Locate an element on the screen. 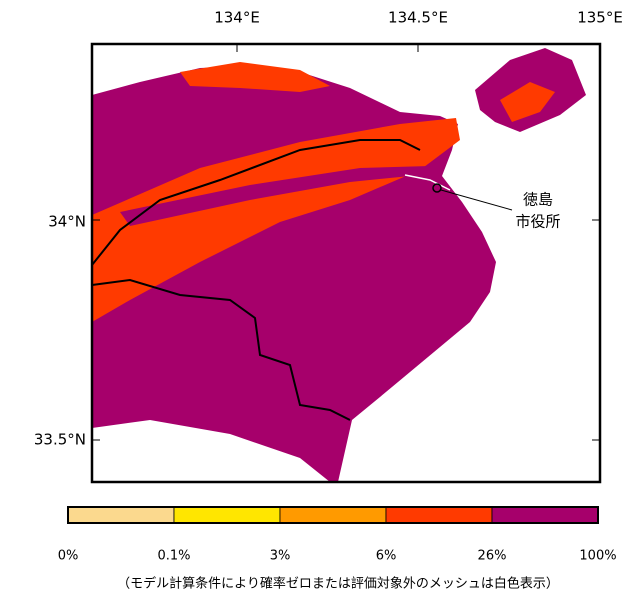 The image size is (633, 604). lon-label: 135°E is located at coordinates (600, 18).